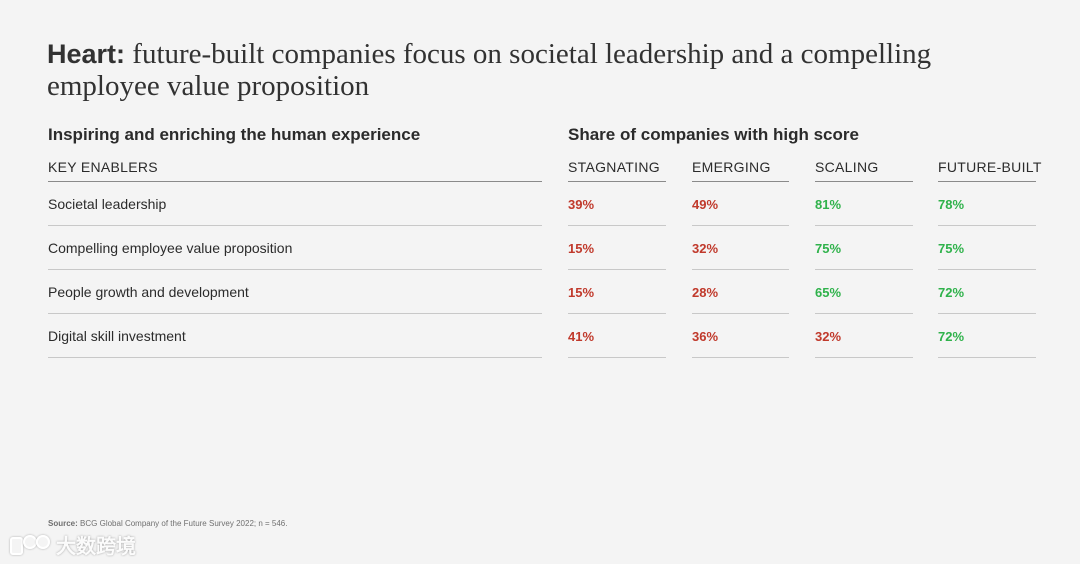 The height and width of the screenshot is (564, 1080). Describe the element at coordinates (828, 292) in the screenshot. I see `value-scaling: 65%` at that location.